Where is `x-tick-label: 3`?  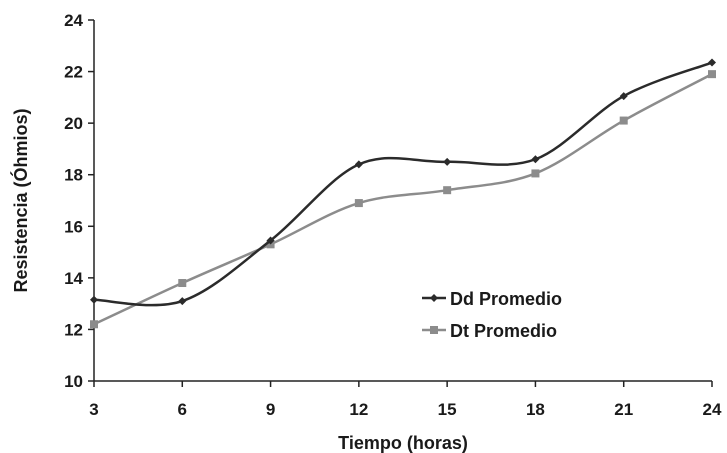
x-tick-label: 3 is located at coordinates (93, 409).